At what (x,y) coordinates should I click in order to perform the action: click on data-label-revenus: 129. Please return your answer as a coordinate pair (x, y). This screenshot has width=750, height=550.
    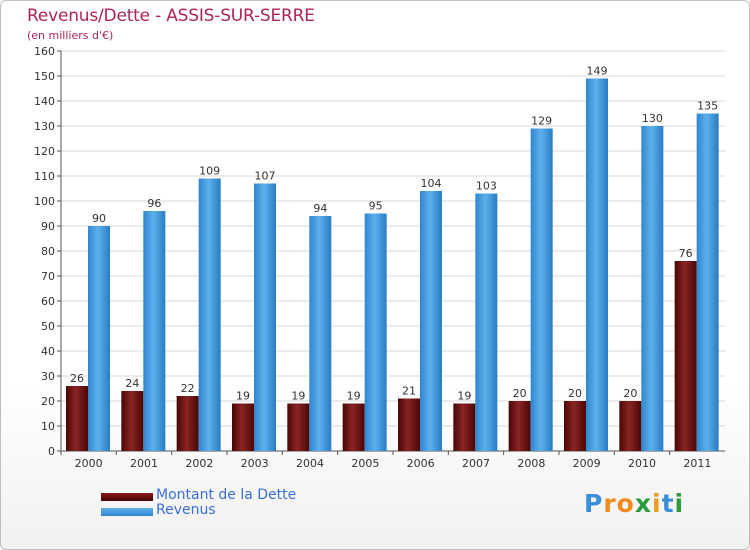
    Looking at the image, I should click on (541, 121).